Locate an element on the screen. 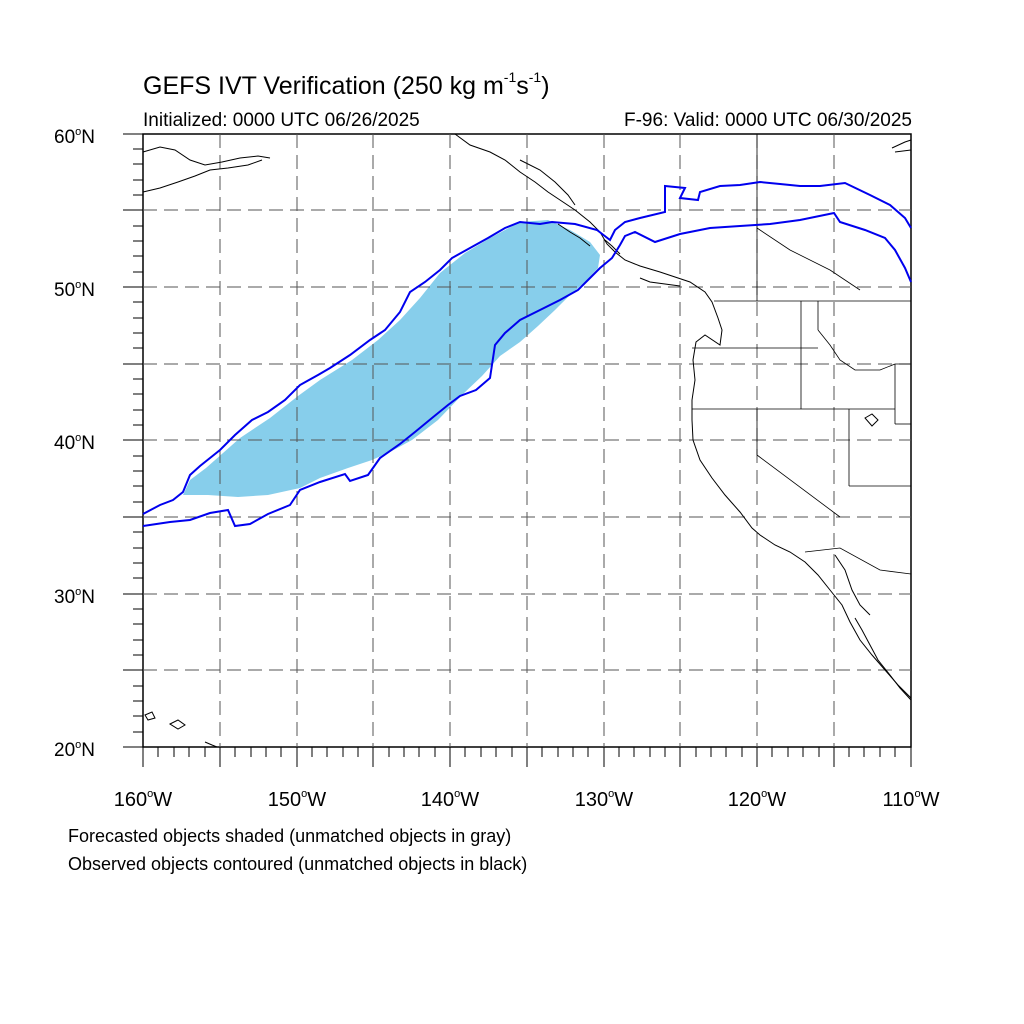 The height and width of the screenshot is (1024, 1024). lat-label: 30oN is located at coordinates (74, 597).